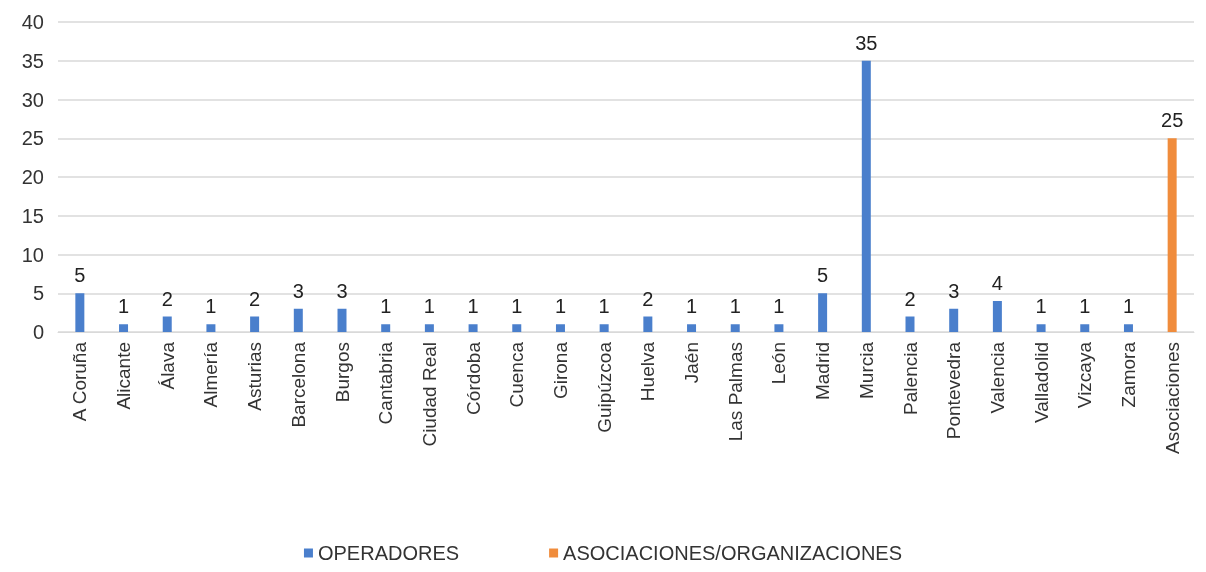  Describe the element at coordinates (388, 553) in the screenshot. I see `legend-label: OPERADORES` at that location.